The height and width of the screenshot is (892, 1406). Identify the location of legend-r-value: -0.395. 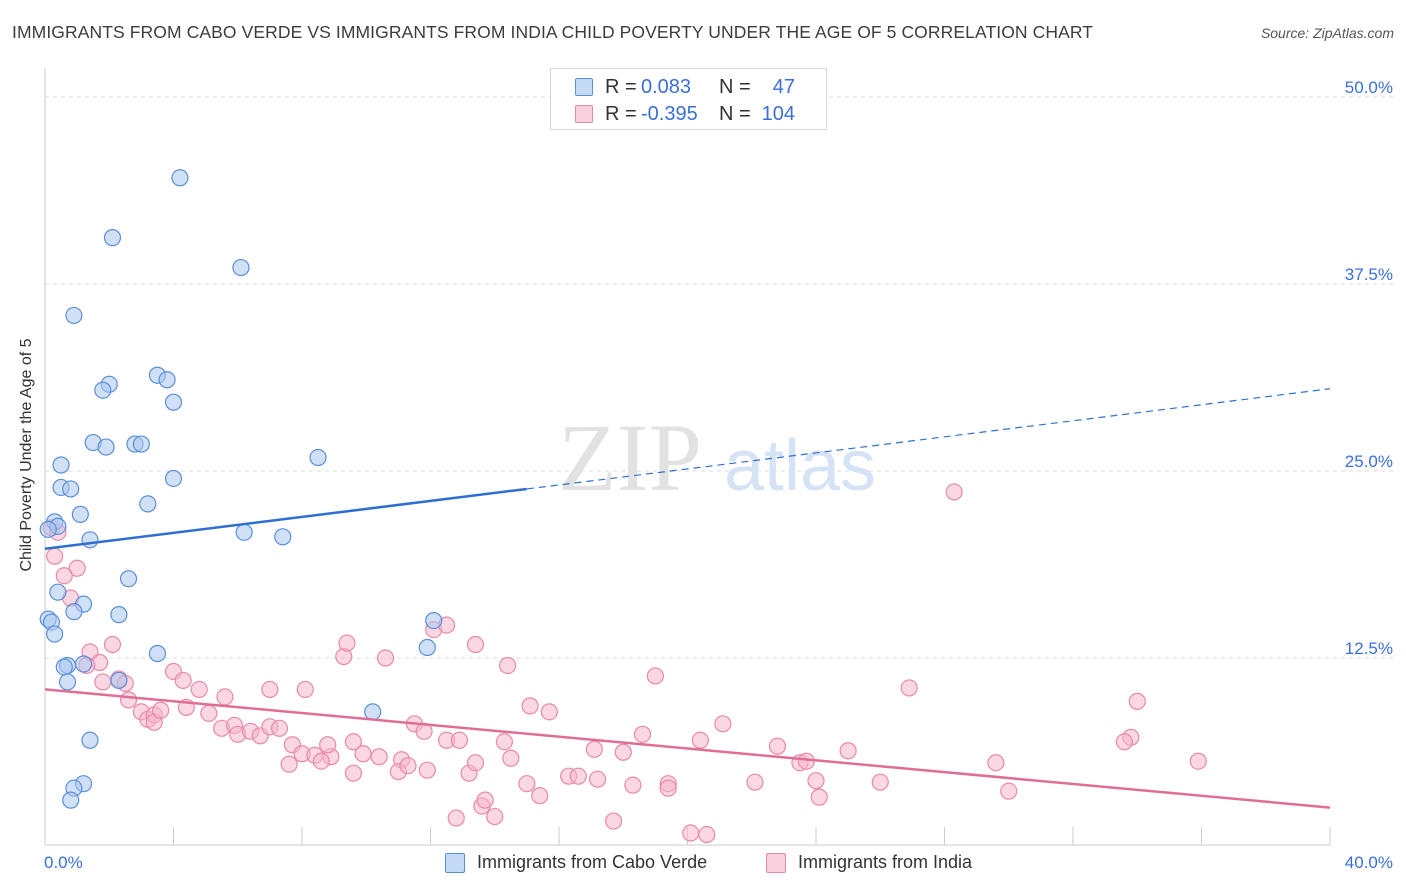
(669, 113).